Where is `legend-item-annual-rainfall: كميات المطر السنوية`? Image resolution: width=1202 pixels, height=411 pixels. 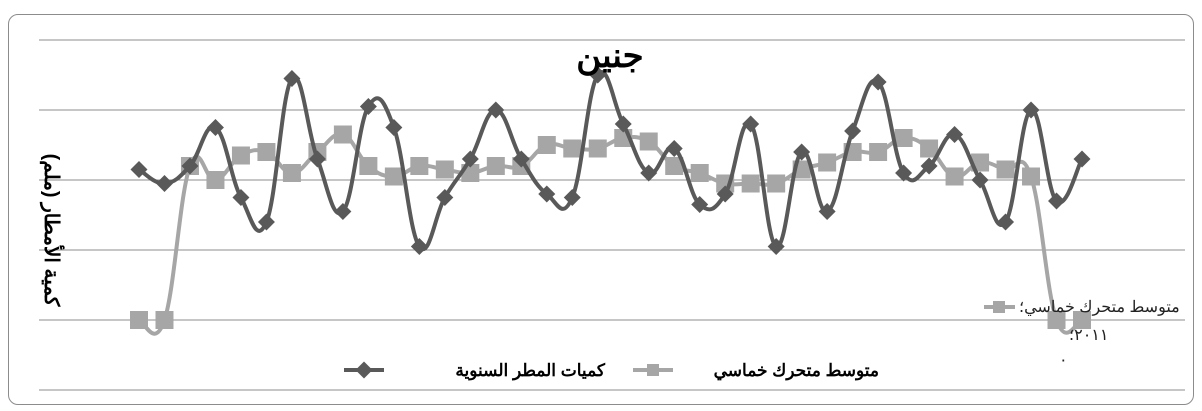
legend-item-annual-rainfall: كميات المطر السنوية is located at coordinates (475, 371).